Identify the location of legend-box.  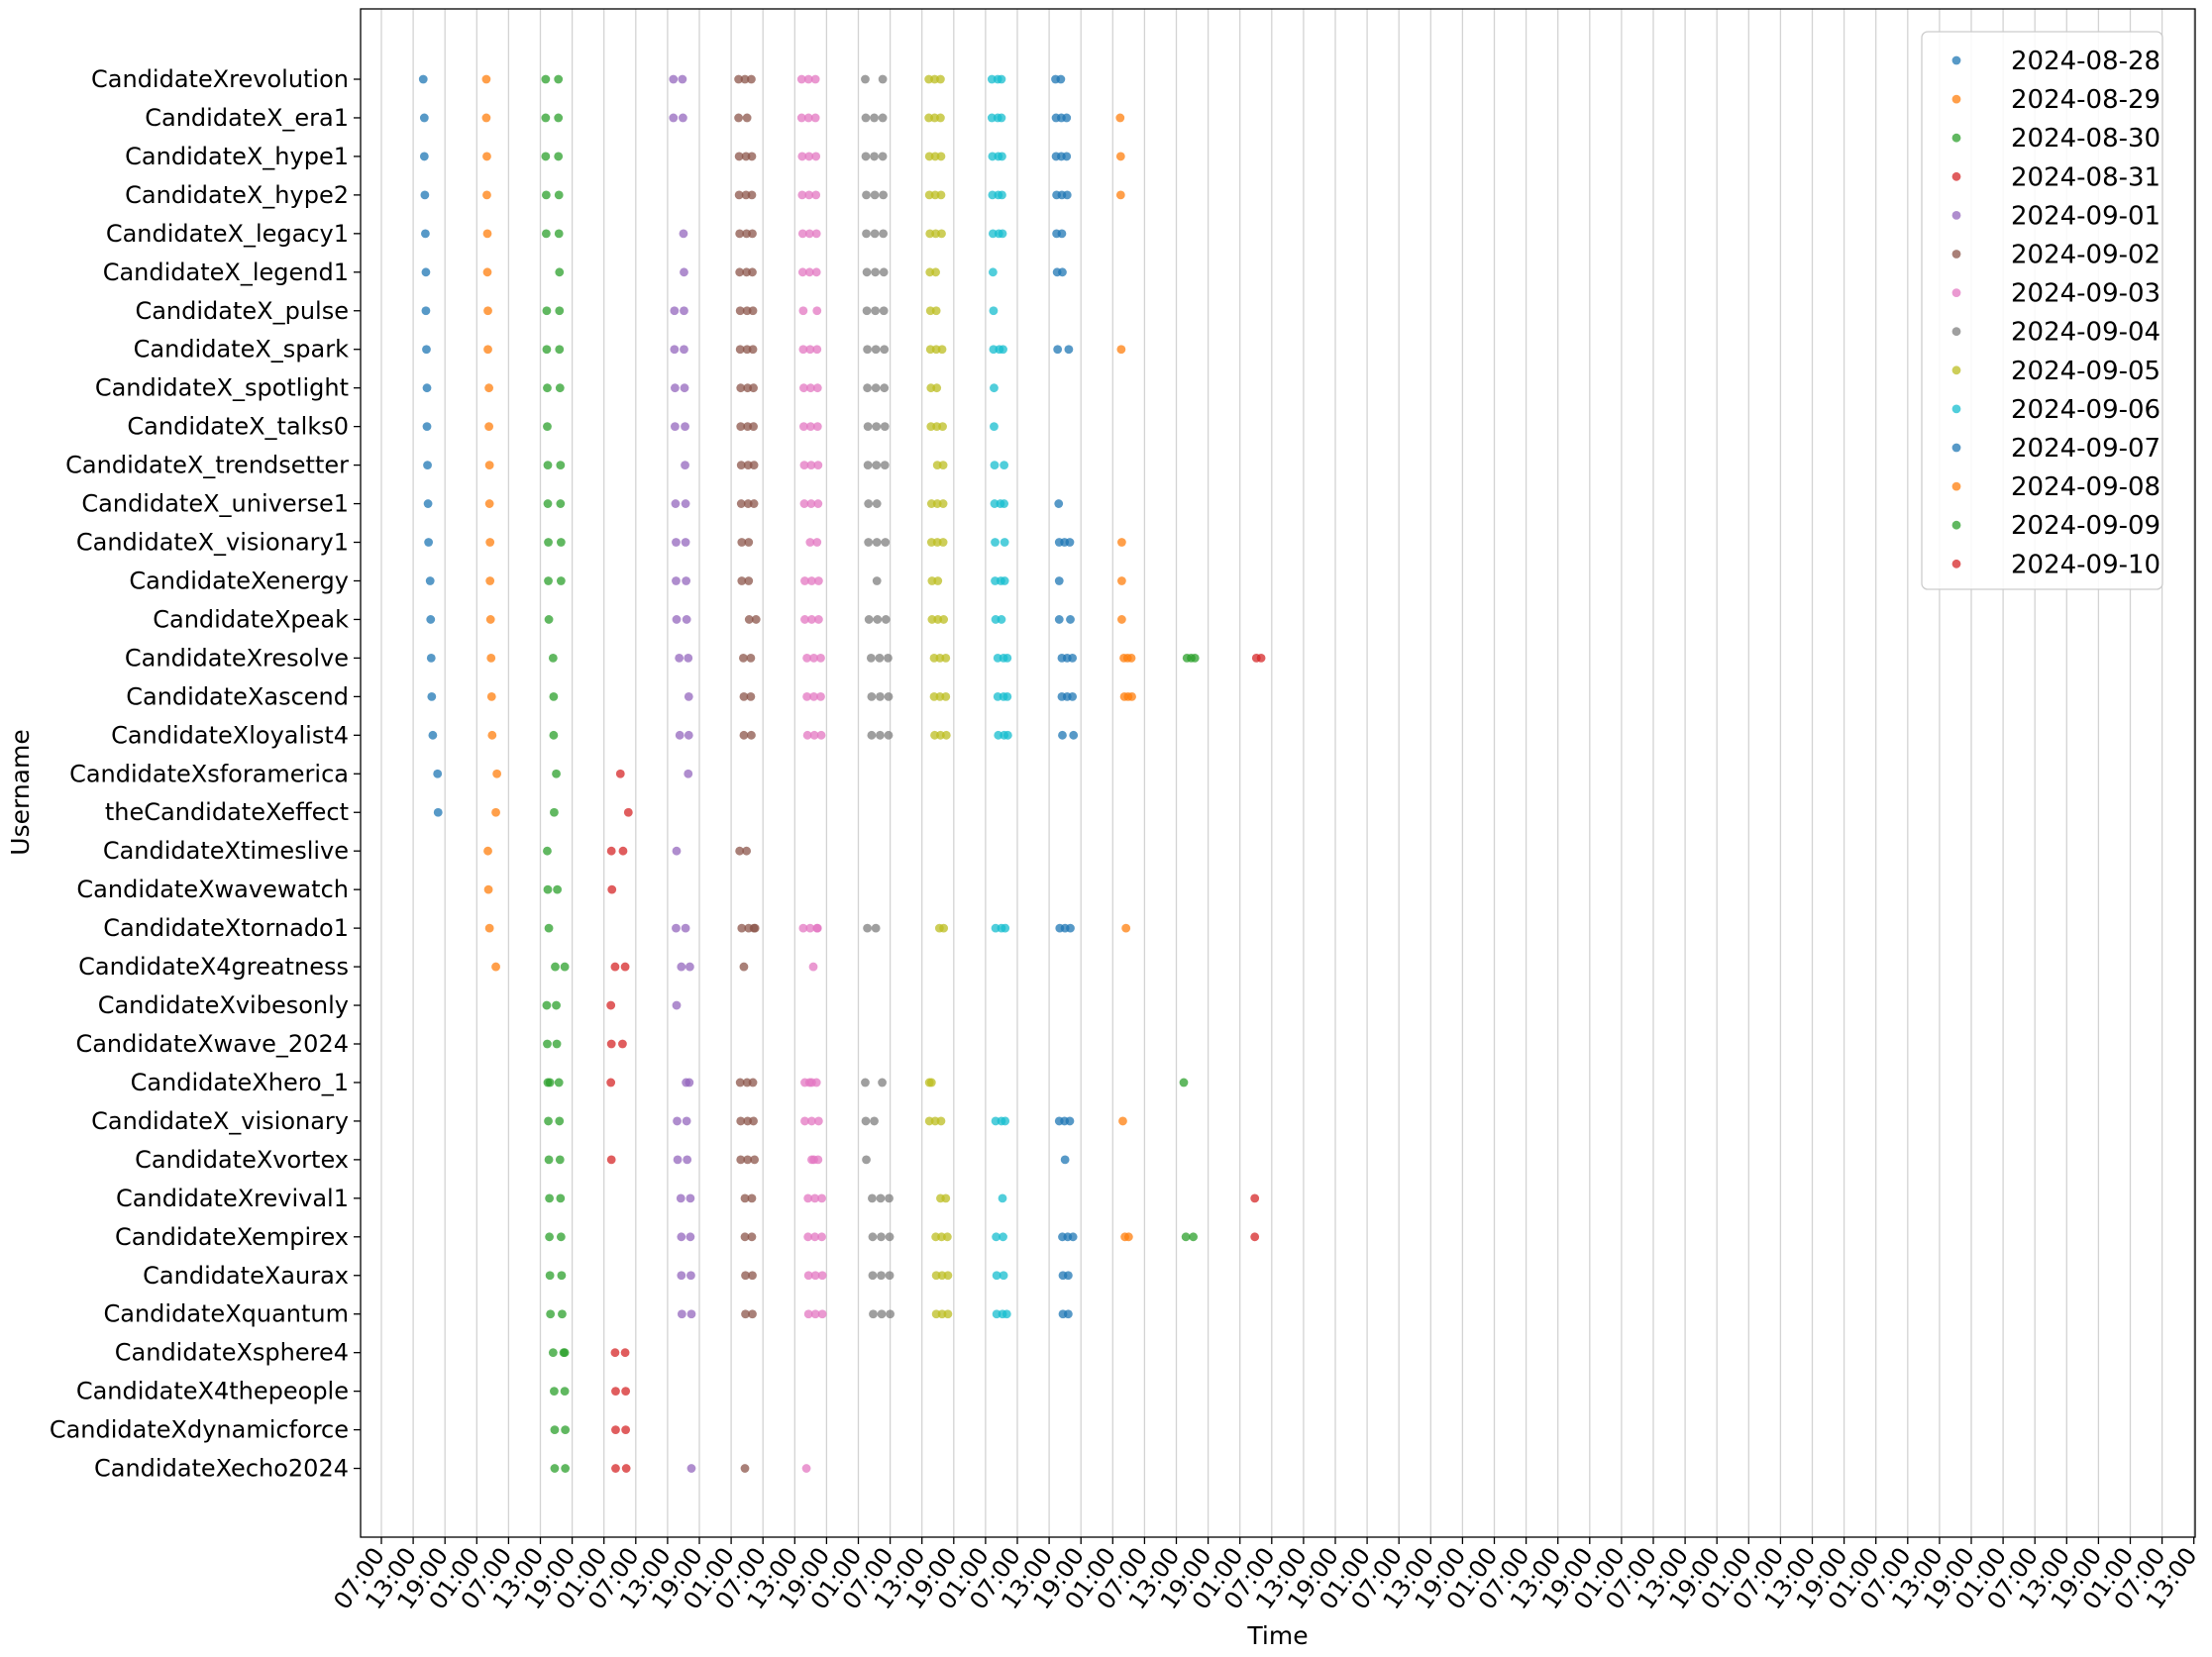
(2042, 310).